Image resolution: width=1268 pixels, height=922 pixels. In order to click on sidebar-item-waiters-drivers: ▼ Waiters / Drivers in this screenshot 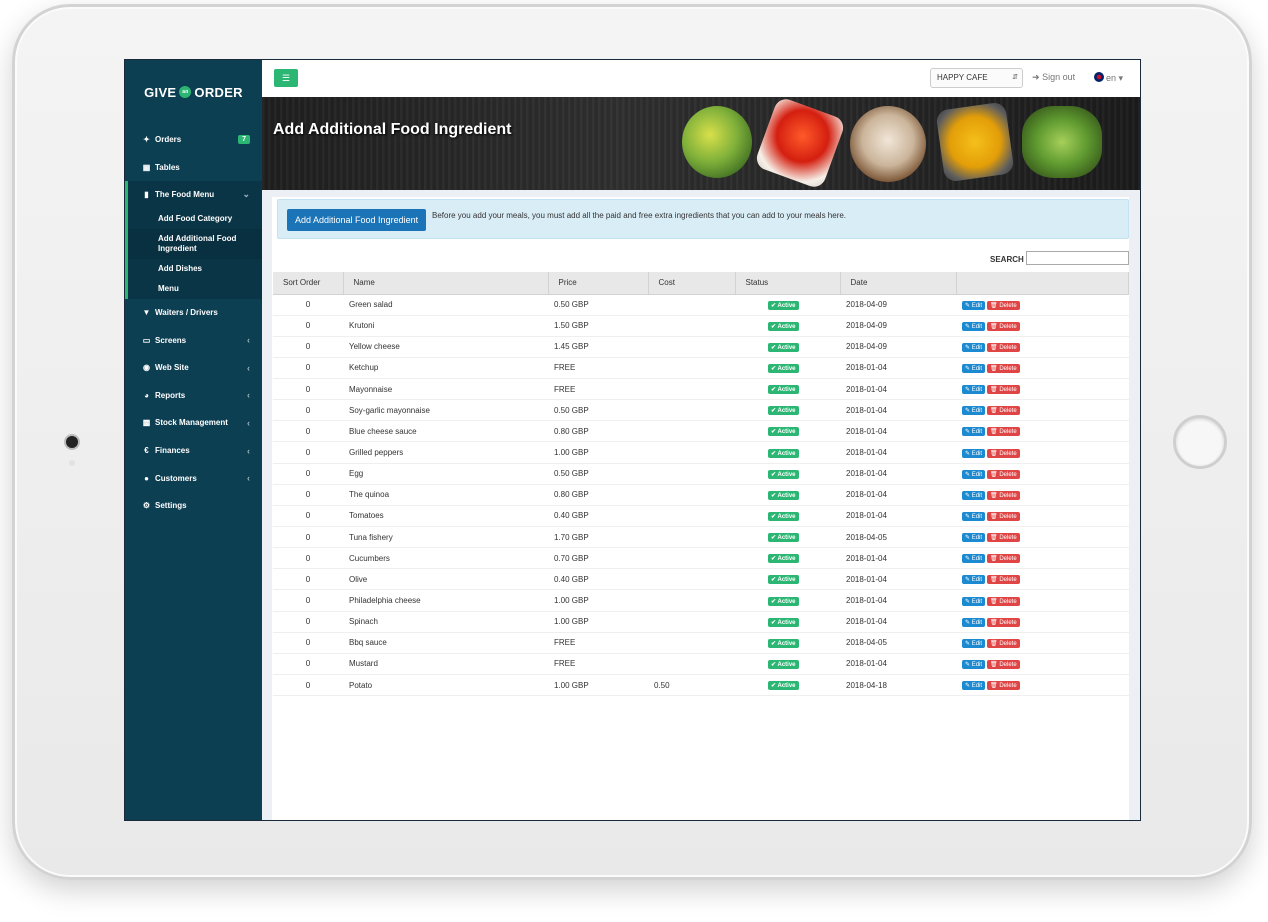, I will do `click(193, 313)`.